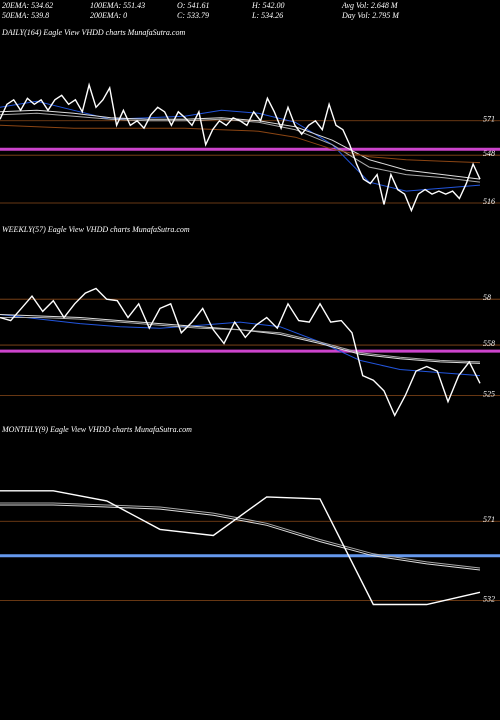 This screenshot has width=500, height=720. Describe the element at coordinates (489, 153) in the screenshot. I see `y-tick-label: 548` at that location.